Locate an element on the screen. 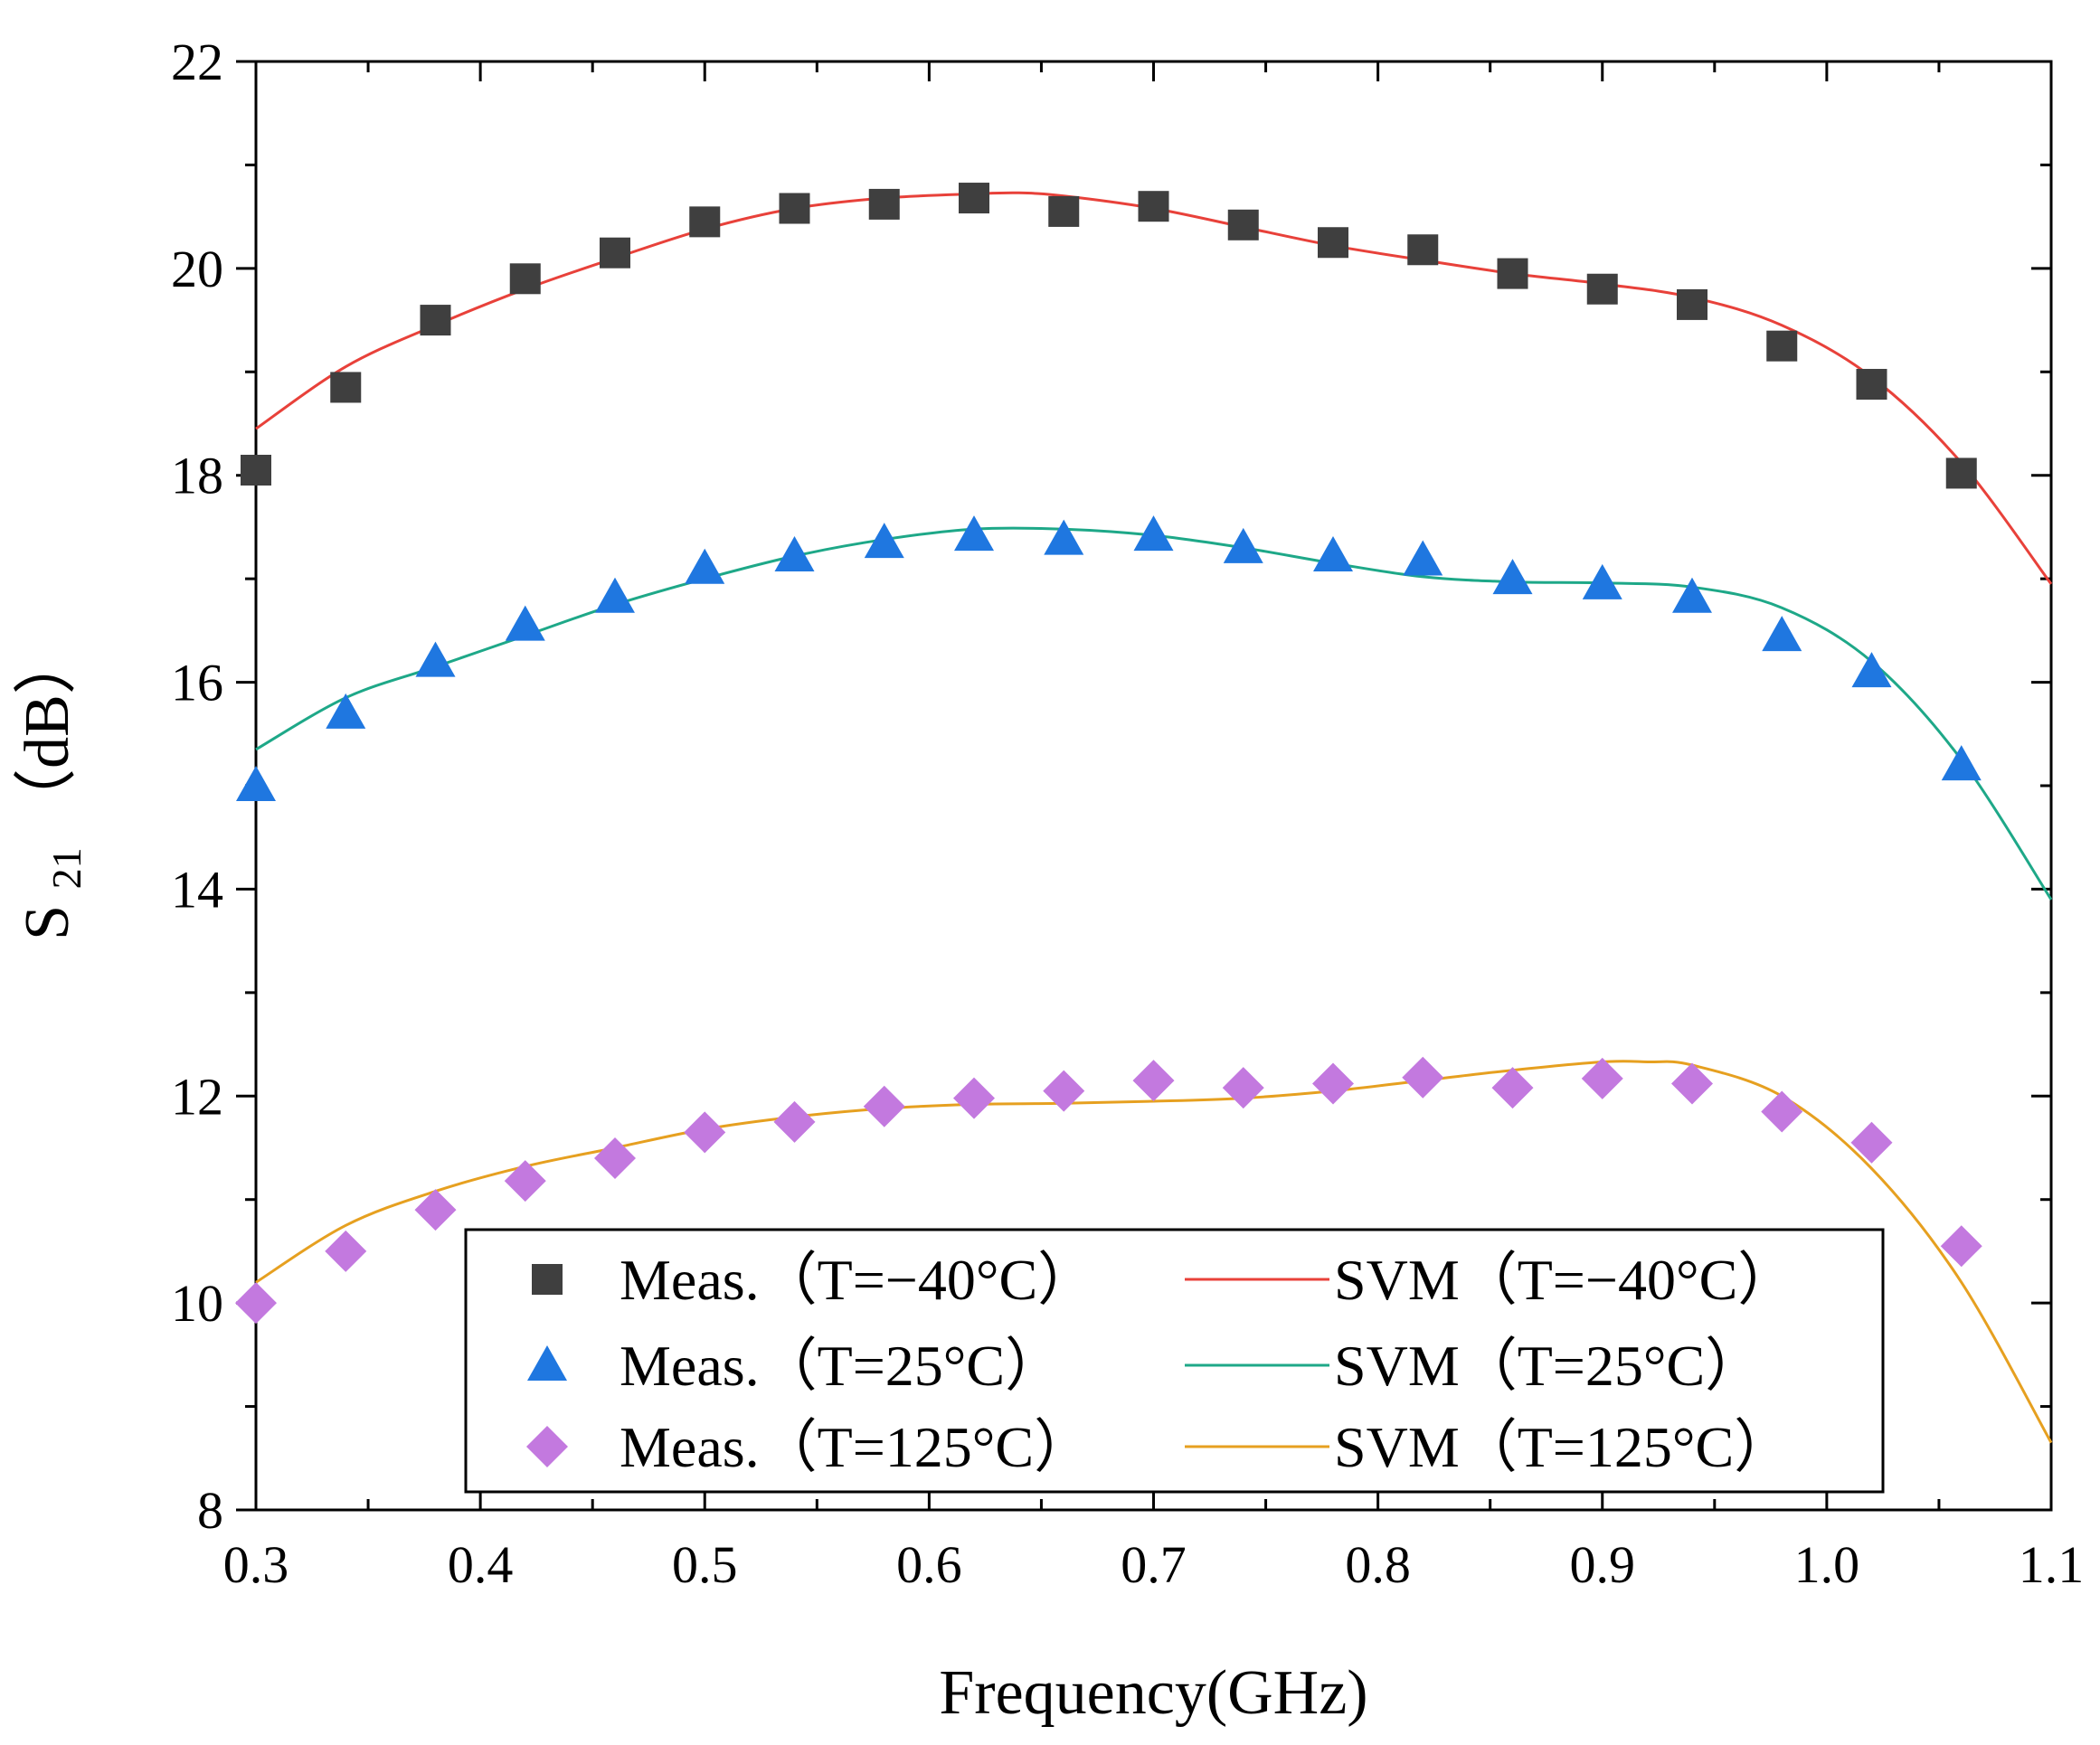 The image size is (2100, 1745). legend-box is located at coordinates (1174, 1361).